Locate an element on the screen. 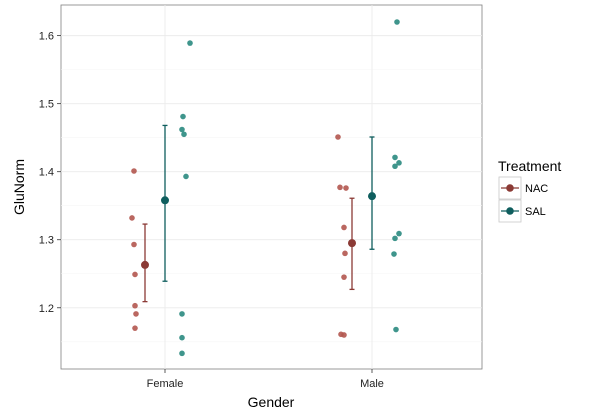 The width and height of the screenshot is (597, 418). y-axis: 1.2 1.3 1.4 1.5 1.6 is located at coordinates (50, 173).